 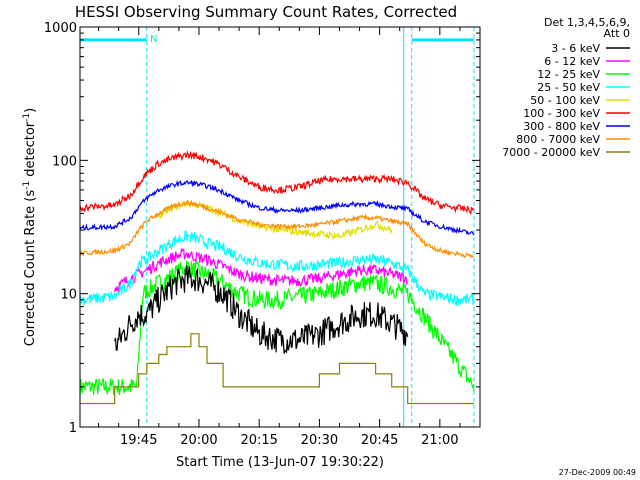 I want to click on legend-label: 300 - 800 keV, so click(x=561, y=126).